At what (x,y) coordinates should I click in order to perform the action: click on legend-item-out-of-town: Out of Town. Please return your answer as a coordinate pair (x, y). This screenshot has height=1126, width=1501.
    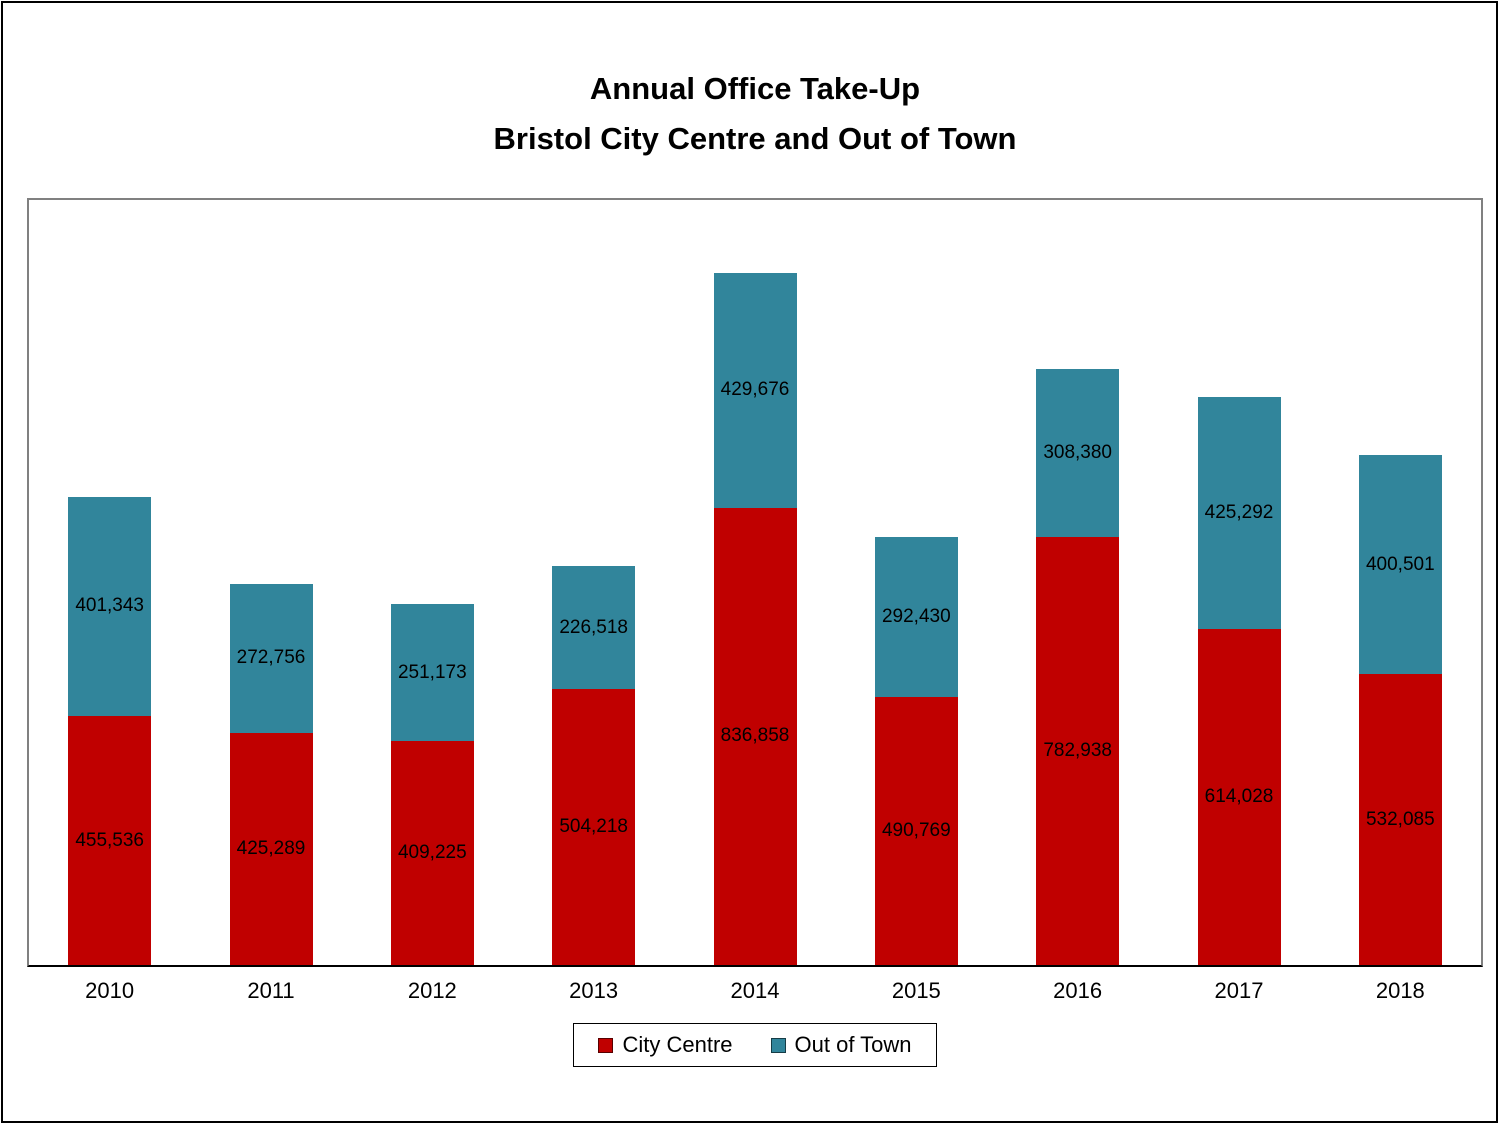
    Looking at the image, I should click on (841, 1045).